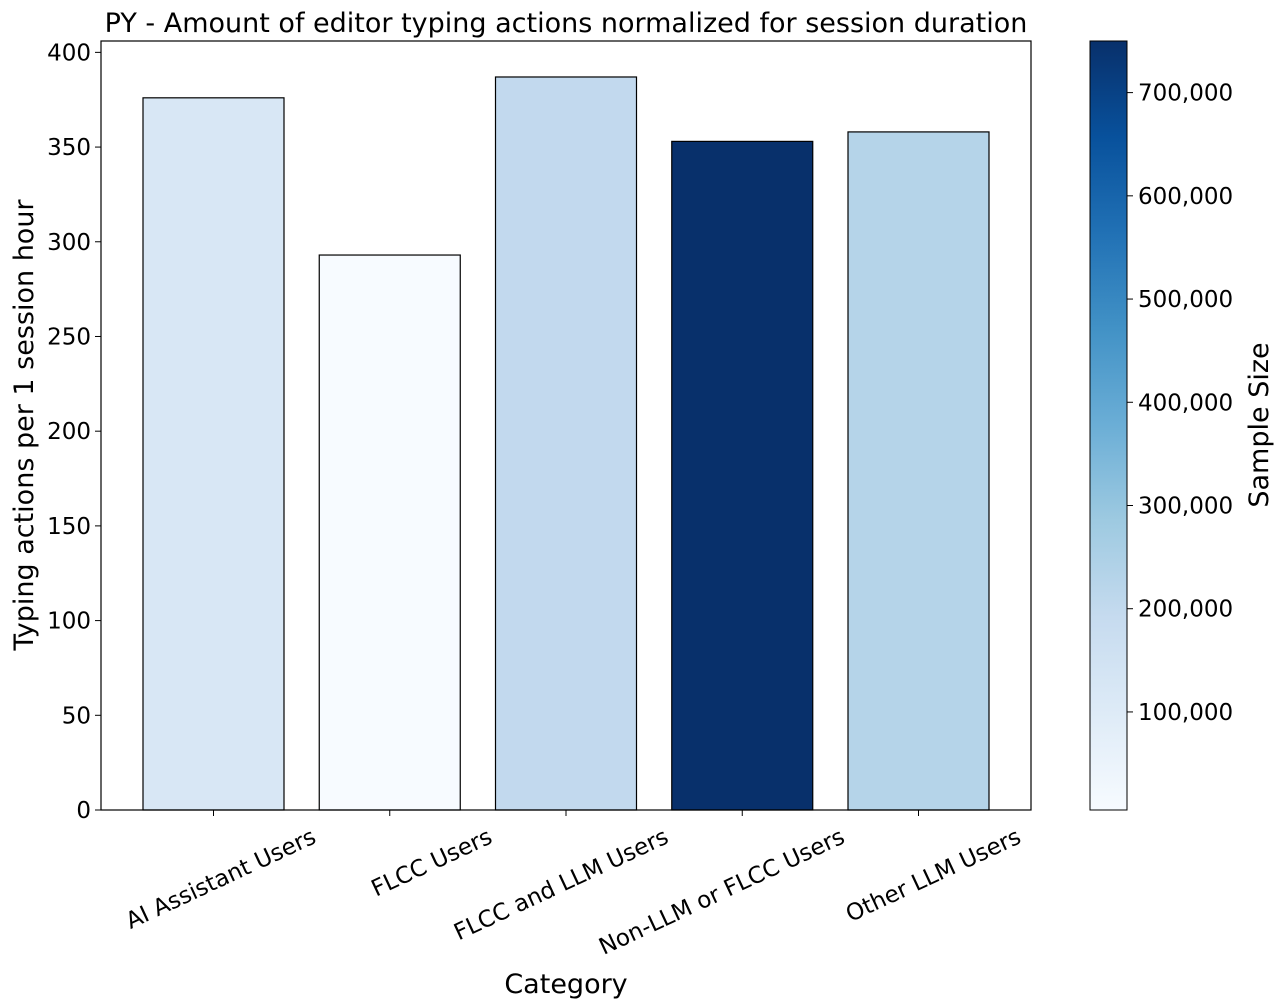  I want to click on y-tick-label: 150, so click(69, 527).